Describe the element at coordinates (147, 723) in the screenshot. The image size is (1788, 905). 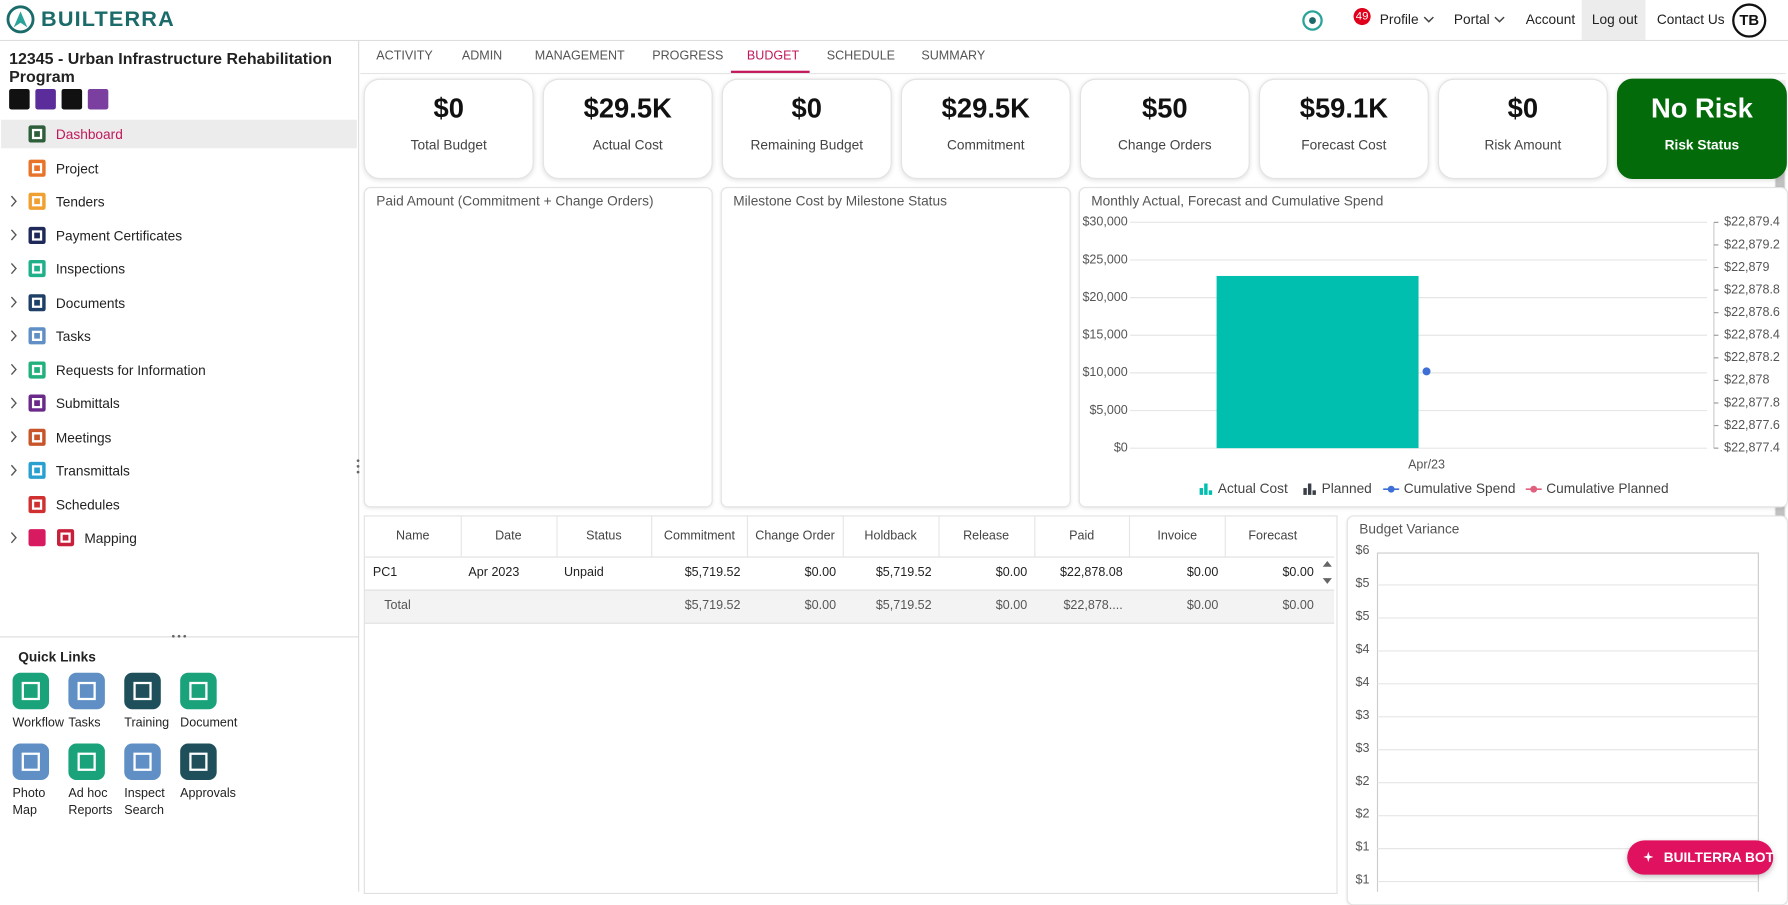
I see `quick-link-label: Training` at that location.